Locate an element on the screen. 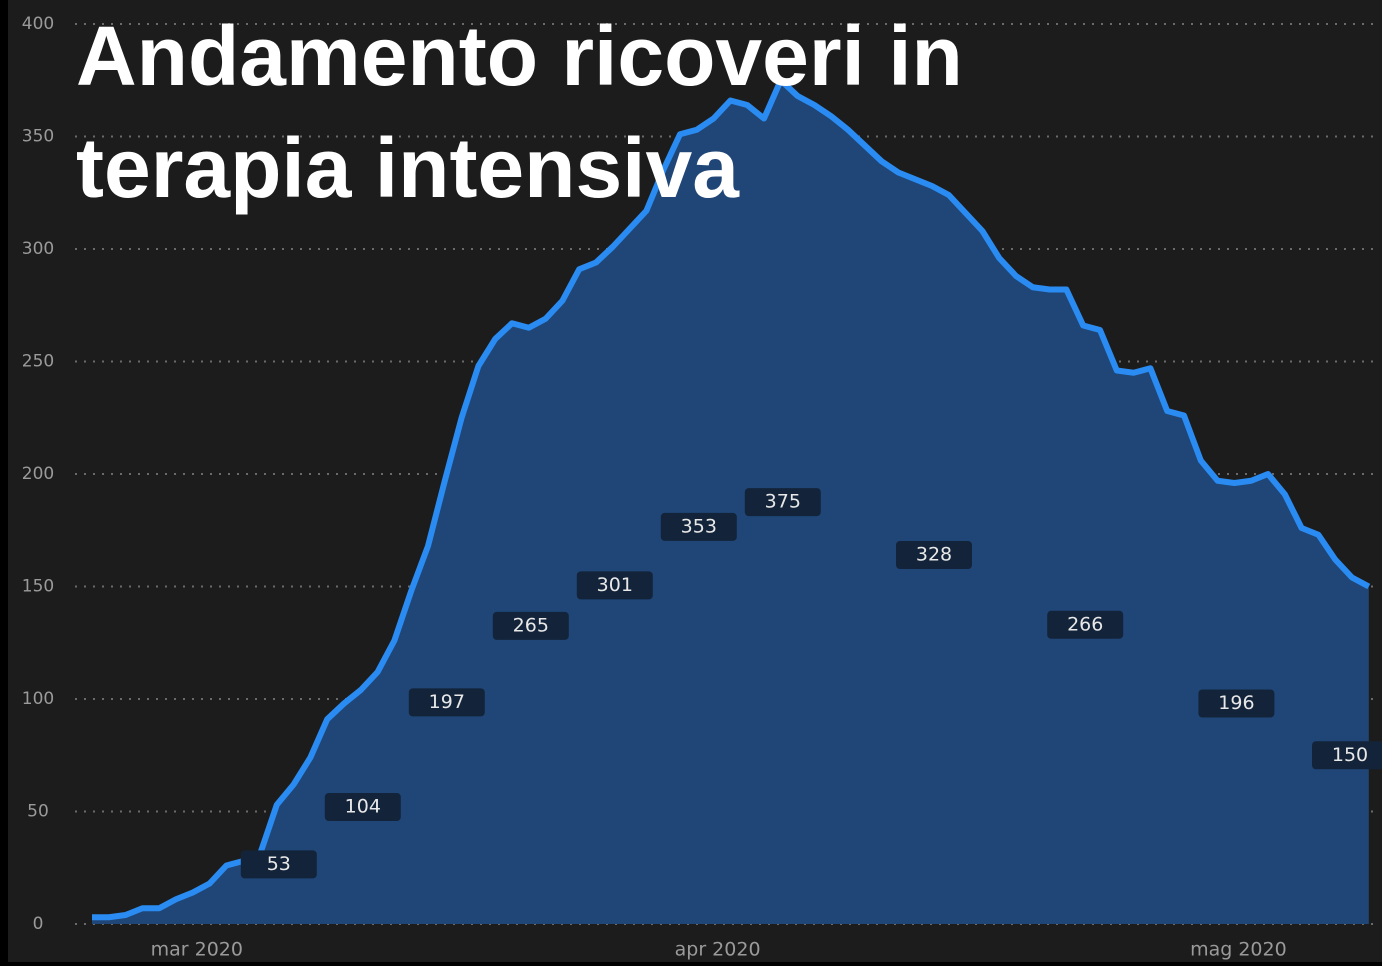 Image resolution: width=1382 pixels, height=966 pixels. y-tick-label: 50 is located at coordinates (38, 812).